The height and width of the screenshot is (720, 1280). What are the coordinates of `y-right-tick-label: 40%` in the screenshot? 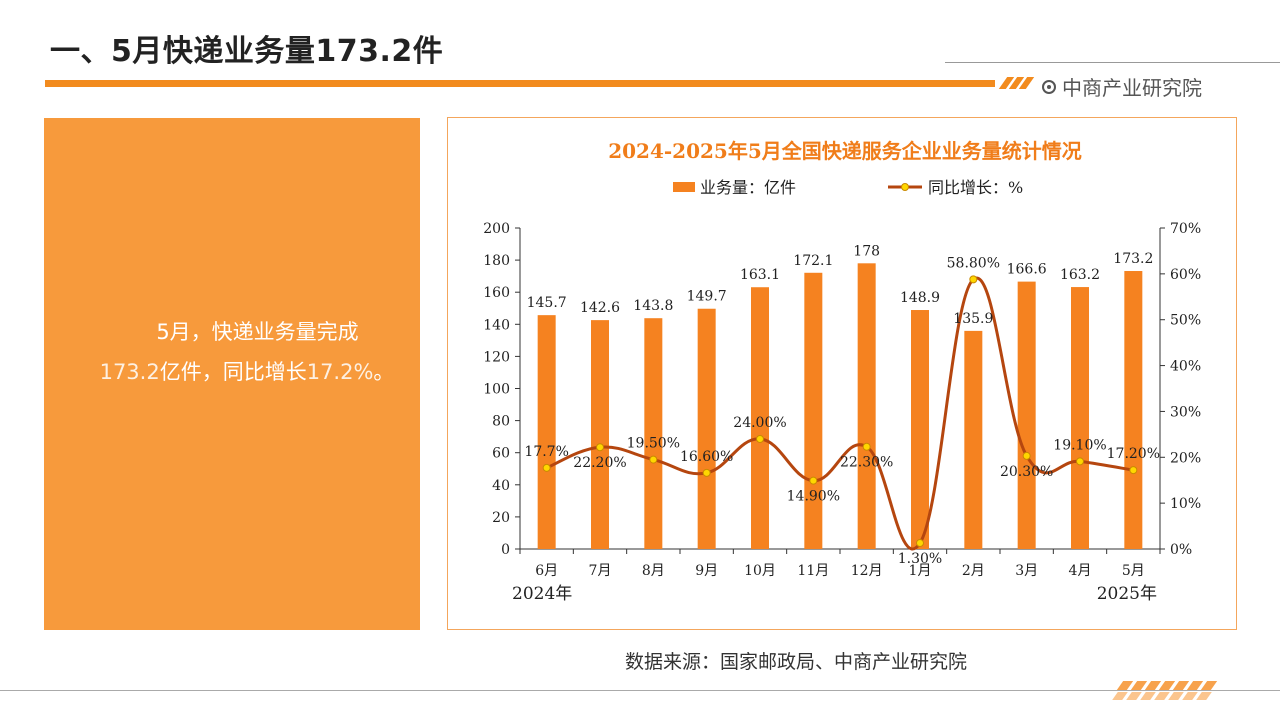 It's located at (1185, 367).